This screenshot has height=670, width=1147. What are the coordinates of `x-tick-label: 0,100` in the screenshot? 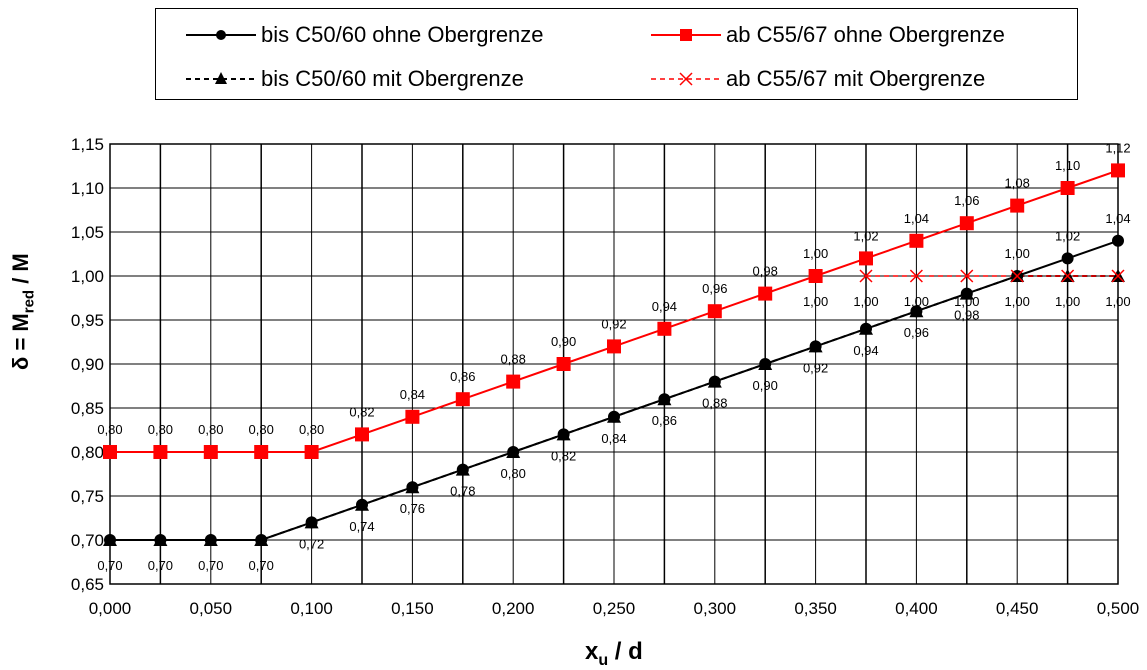 It's located at (311, 608).